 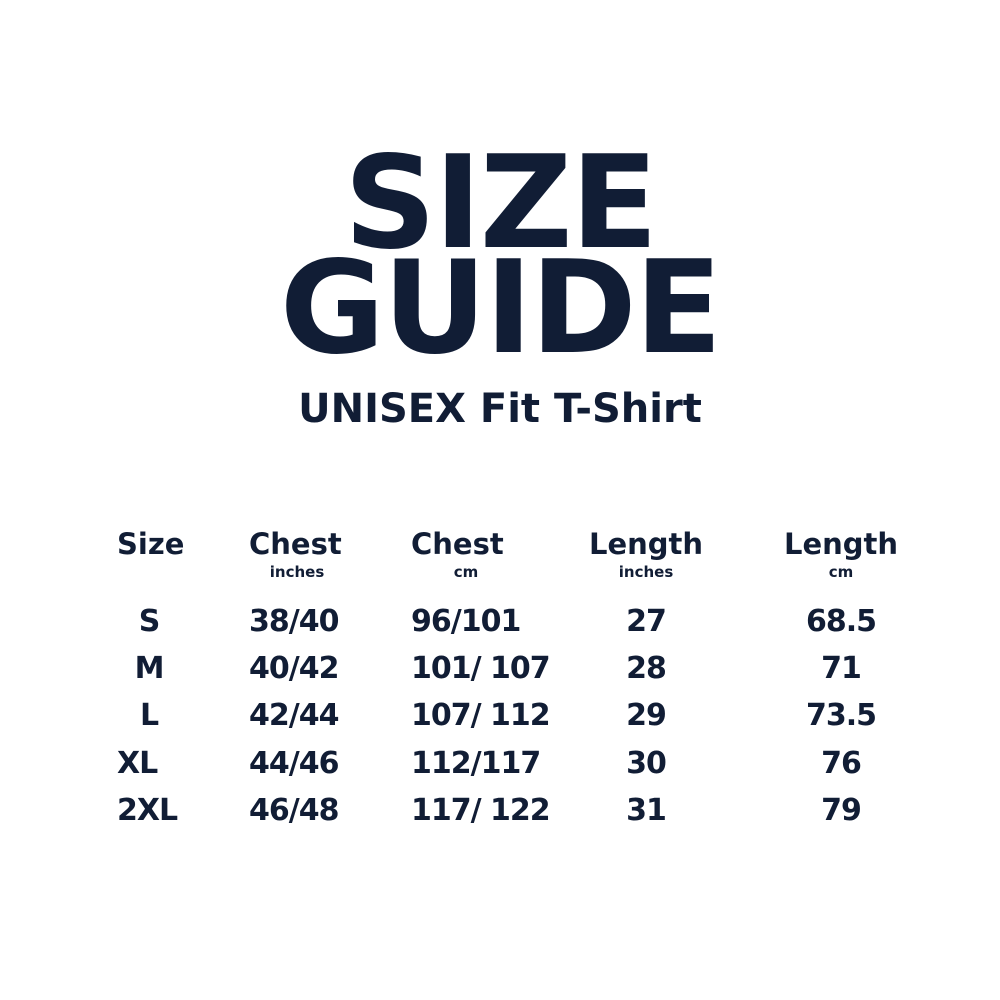 What do you see at coordinates (149, 668) in the screenshot?
I see `size-label: M` at bounding box center [149, 668].